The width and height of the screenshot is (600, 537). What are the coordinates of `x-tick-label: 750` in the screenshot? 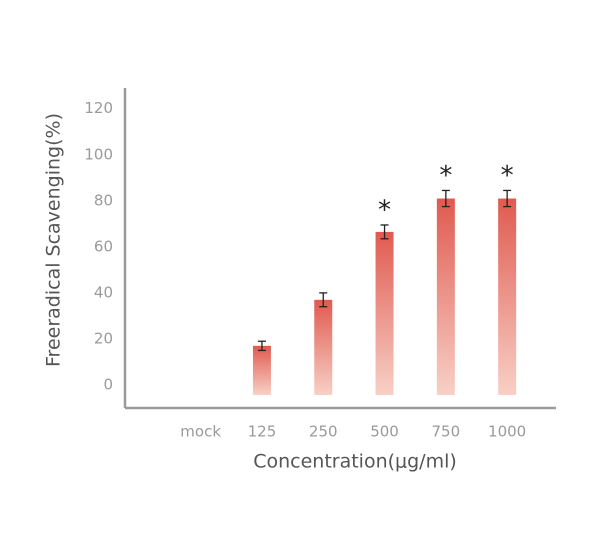 It's located at (446, 432).